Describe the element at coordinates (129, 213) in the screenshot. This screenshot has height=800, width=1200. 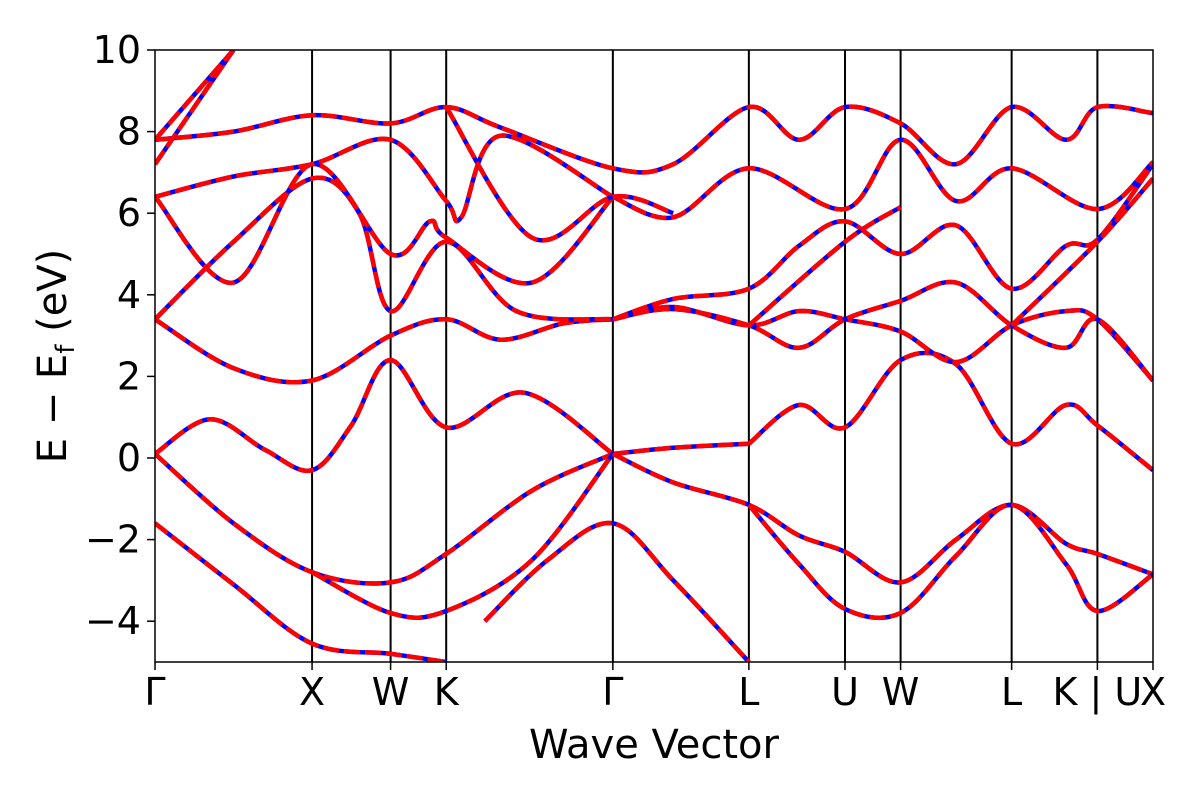
I see `y-tick-label: 6` at that location.